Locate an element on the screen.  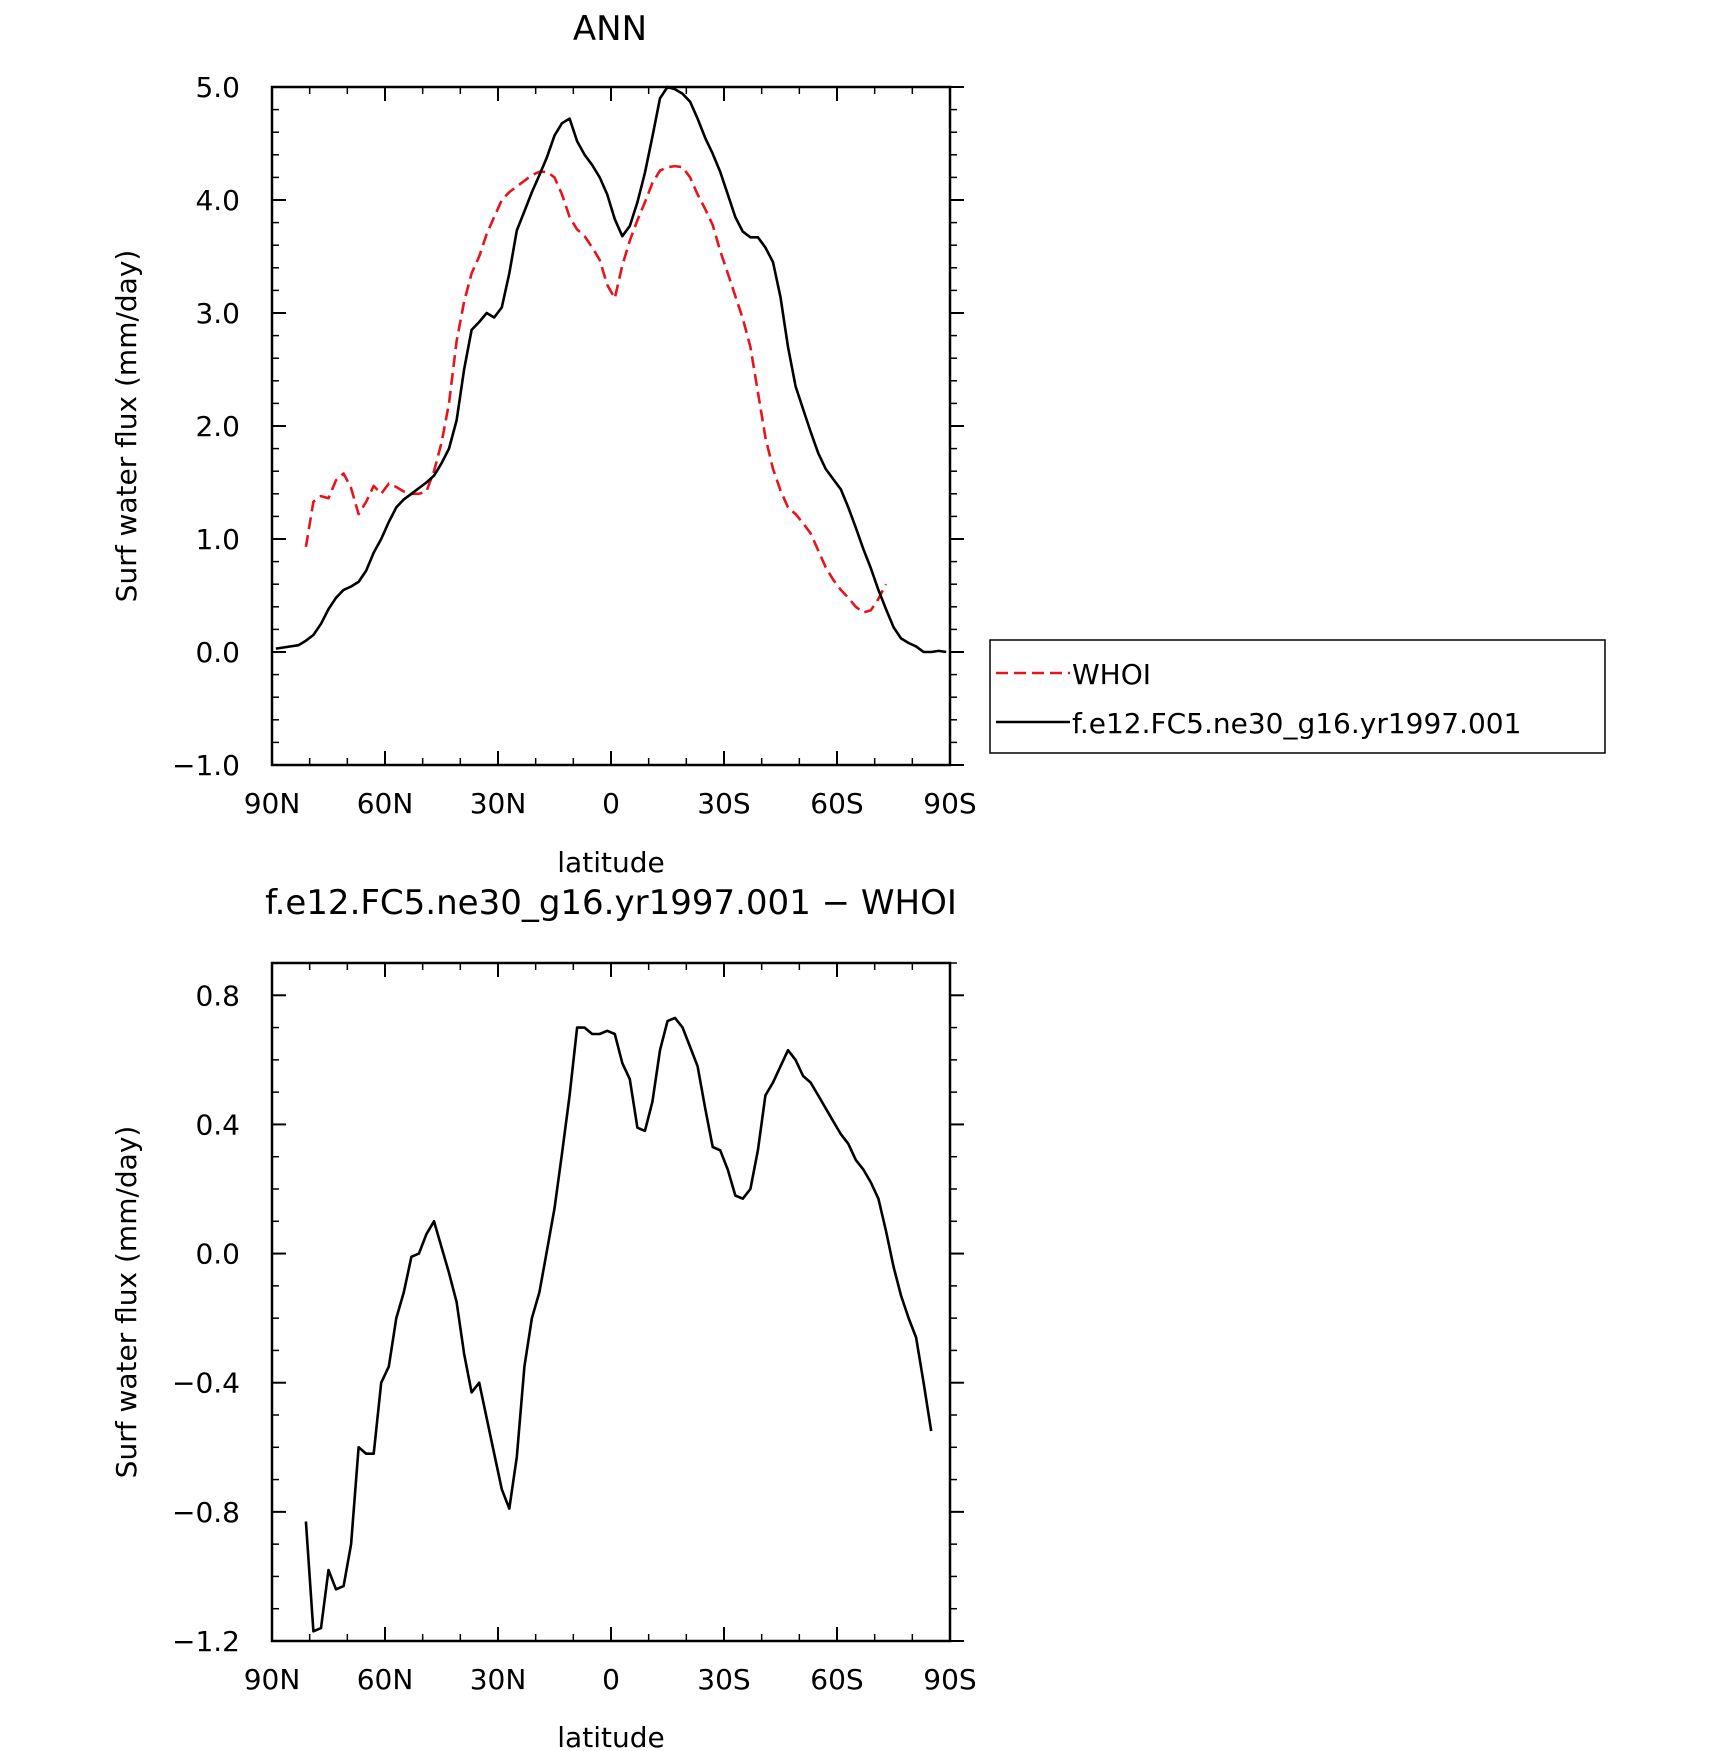
y-tick-label-1-0: 1.0 is located at coordinates (217, 539).